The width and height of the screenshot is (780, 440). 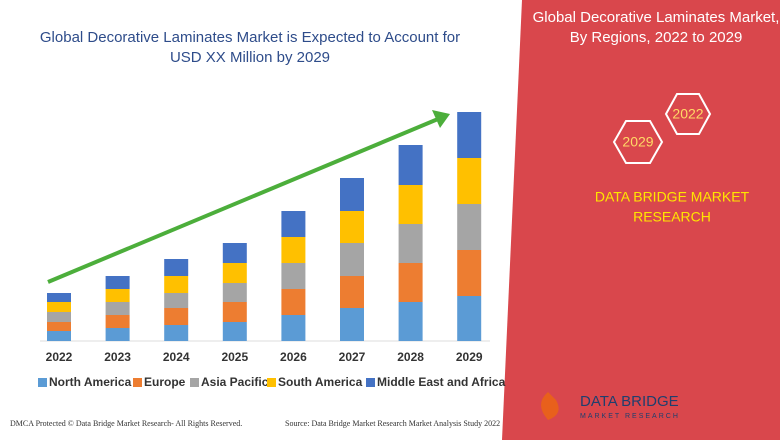 What do you see at coordinates (441, 382) in the screenshot?
I see `legend-label: Middle East and Africa` at bounding box center [441, 382].